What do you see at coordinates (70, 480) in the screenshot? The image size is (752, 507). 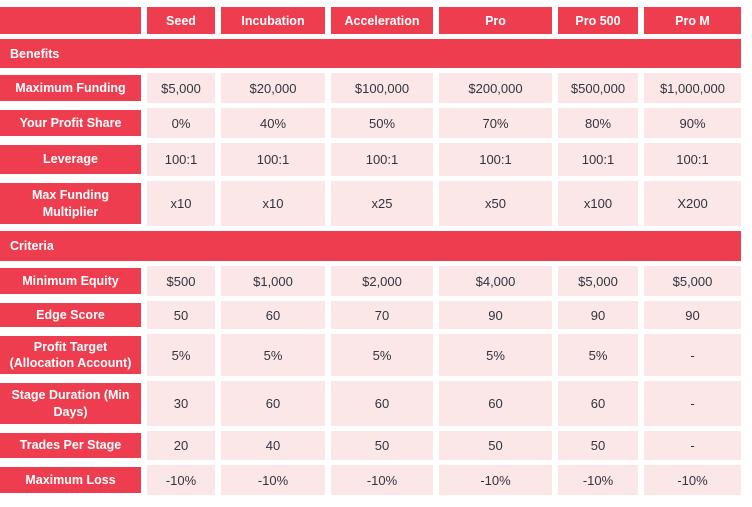 I see `row-label-maximum-loss: Maximum Loss` at bounding box center [70, 480].